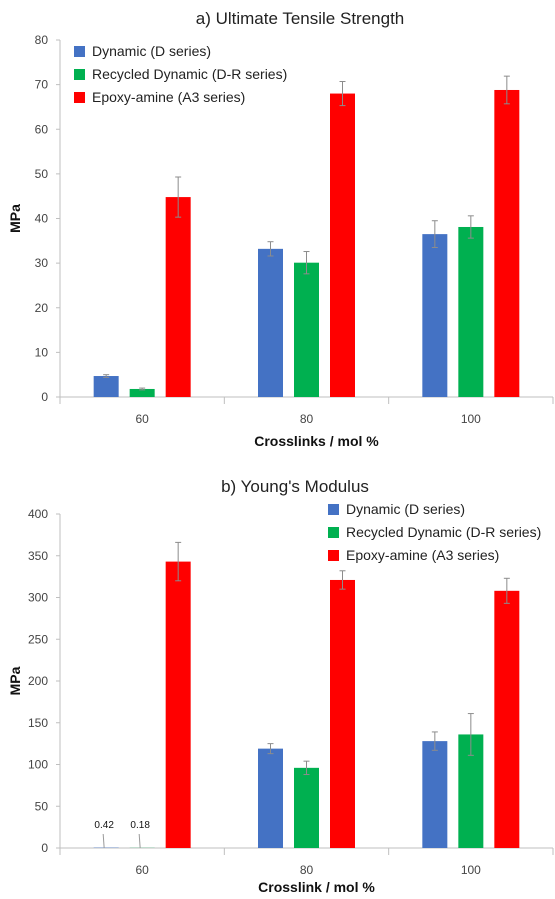  What do you see at coordinates (42, 352) in the screenshot?
I see `y-tick-label: 10` at bounding box center [42, 352].